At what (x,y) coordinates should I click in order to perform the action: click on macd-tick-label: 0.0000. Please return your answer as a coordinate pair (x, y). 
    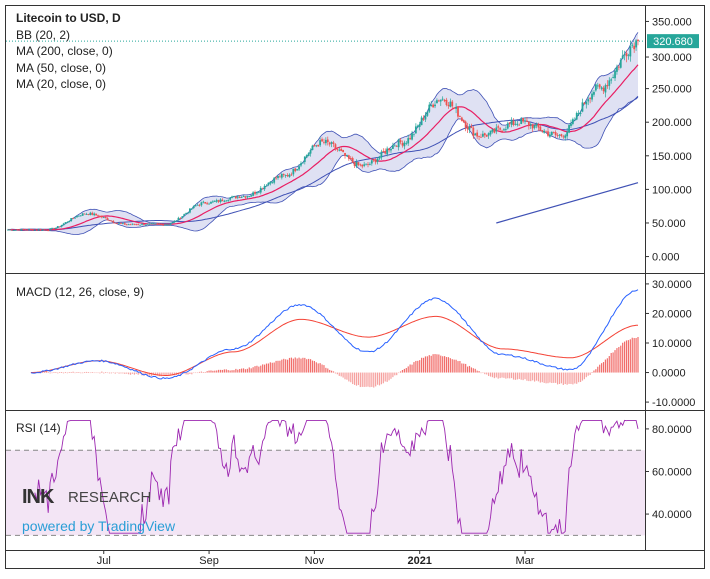
    Looking at the image, I should click on (669, 374).